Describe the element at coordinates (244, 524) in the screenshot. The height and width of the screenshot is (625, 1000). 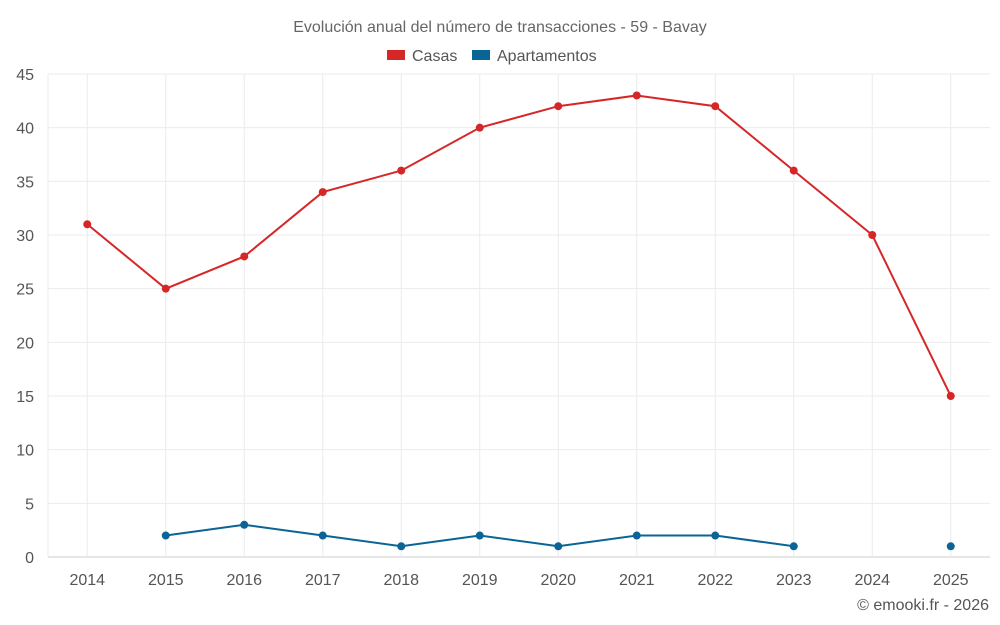
I see `data-point-apartamentos-2016` at that location.